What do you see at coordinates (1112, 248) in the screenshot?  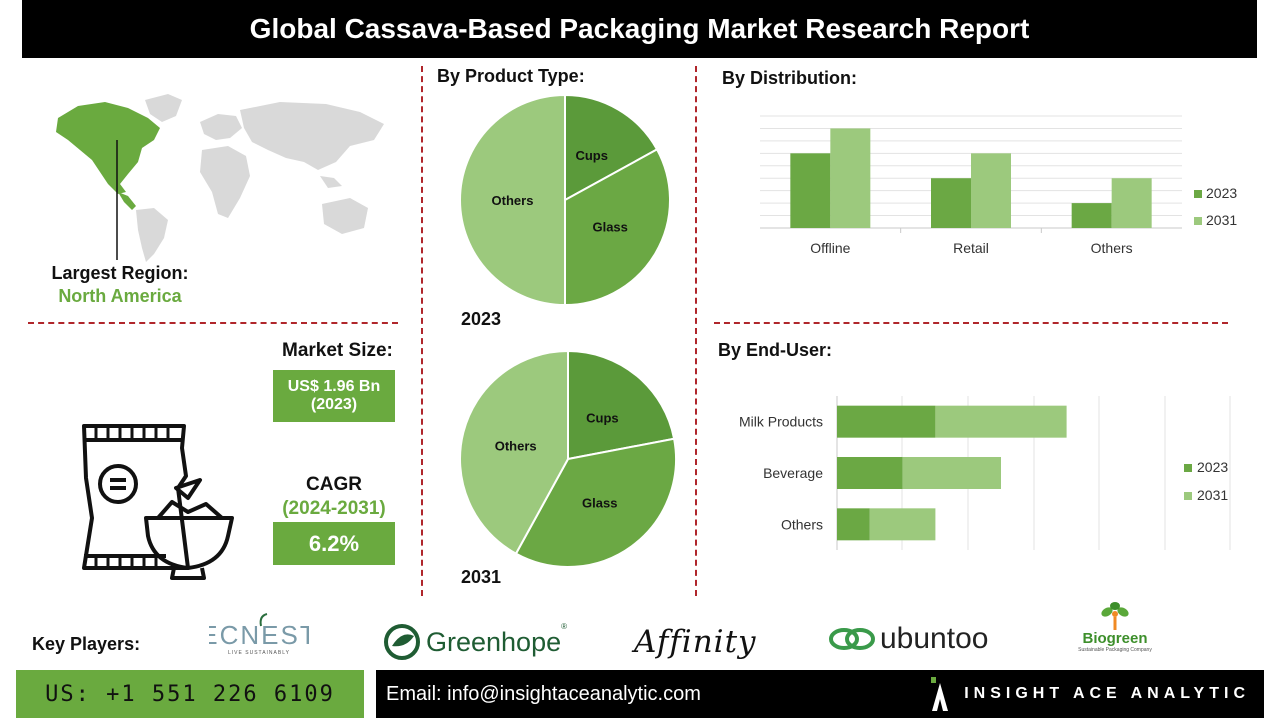 I see `dist-category-others: Others` at bounding box center [1112, 248].